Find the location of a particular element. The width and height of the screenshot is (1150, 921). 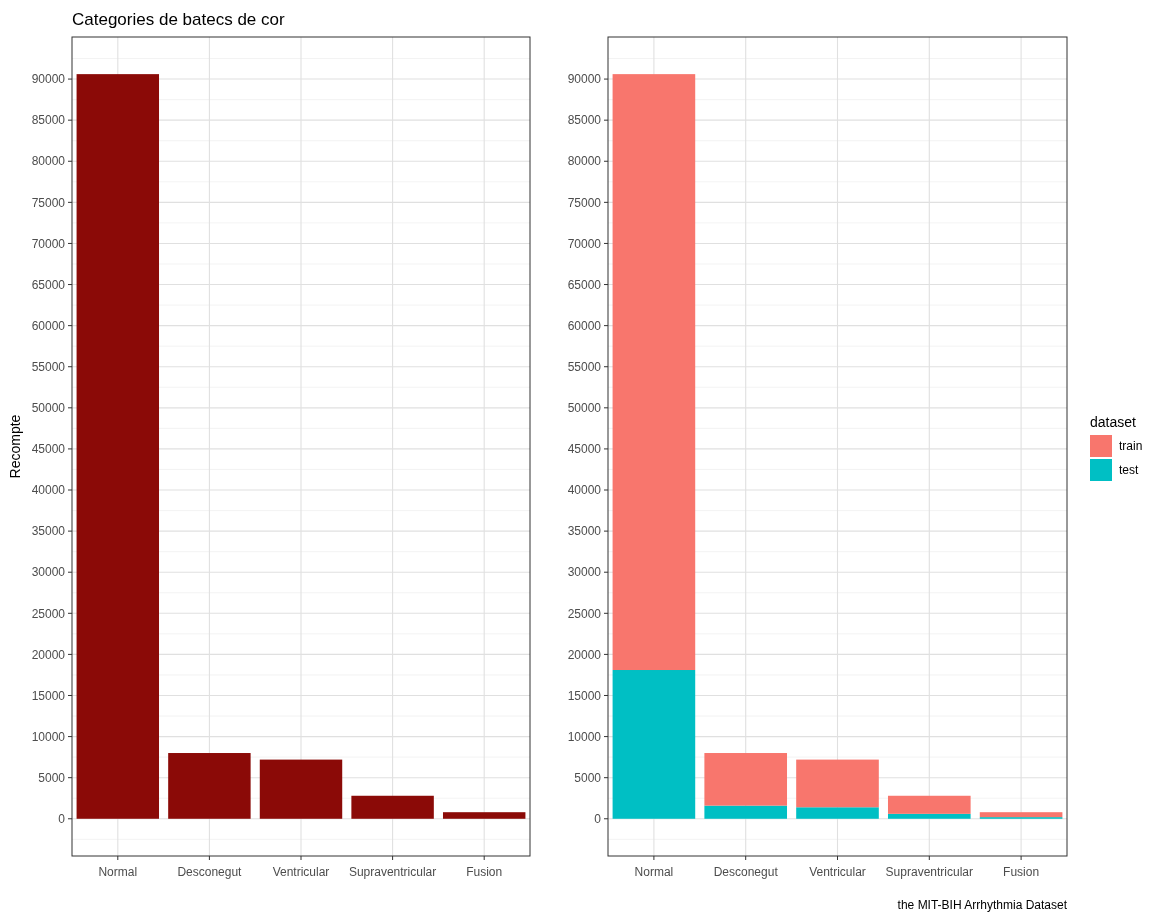

legend-label: test is located at coordinates (1129, 470).